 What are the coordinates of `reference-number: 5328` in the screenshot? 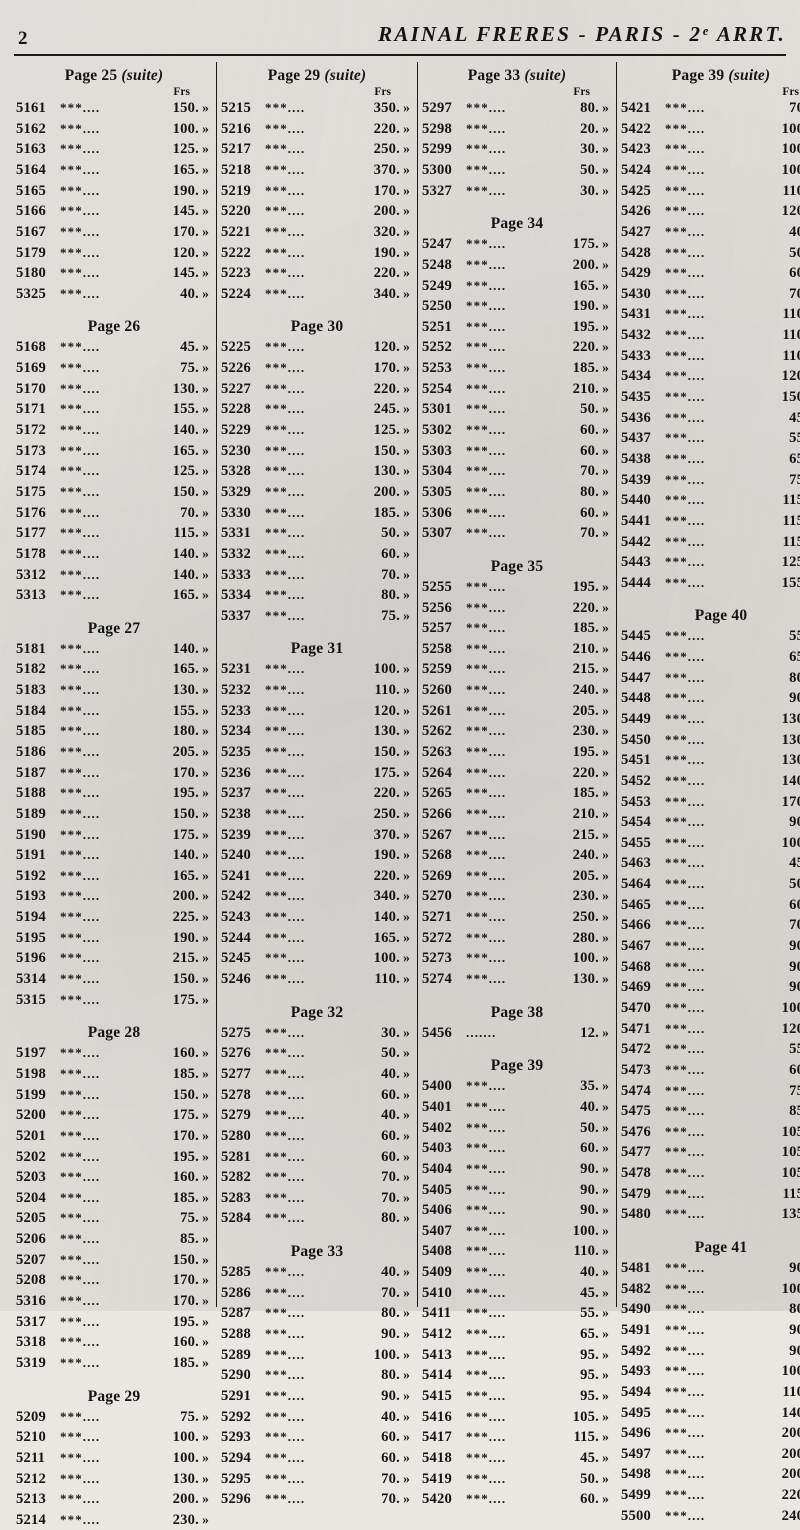 It's located at (236, 471).